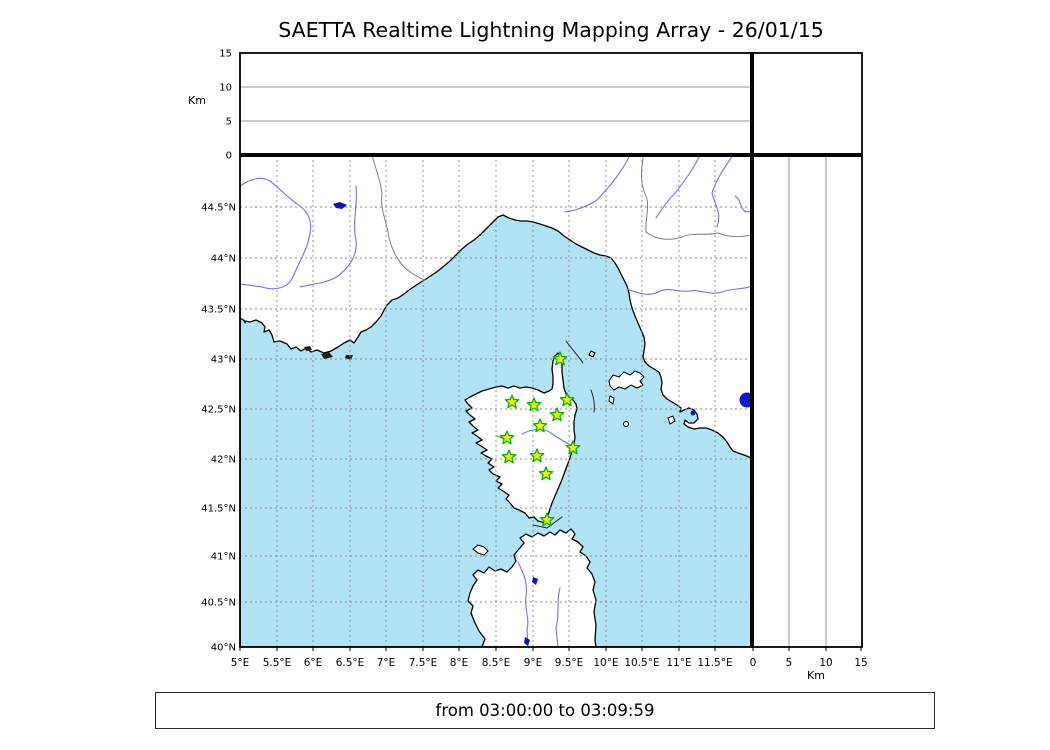  What do you see at coordinates (563, 434) in the screenshot?
I see `boundary-segments` at bounding box center [563, 434].